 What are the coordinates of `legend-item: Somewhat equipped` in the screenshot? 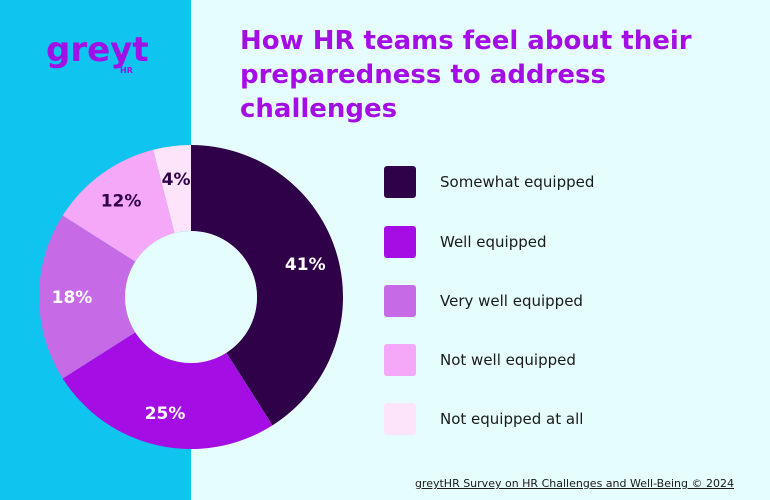 It's located at (544, 183).